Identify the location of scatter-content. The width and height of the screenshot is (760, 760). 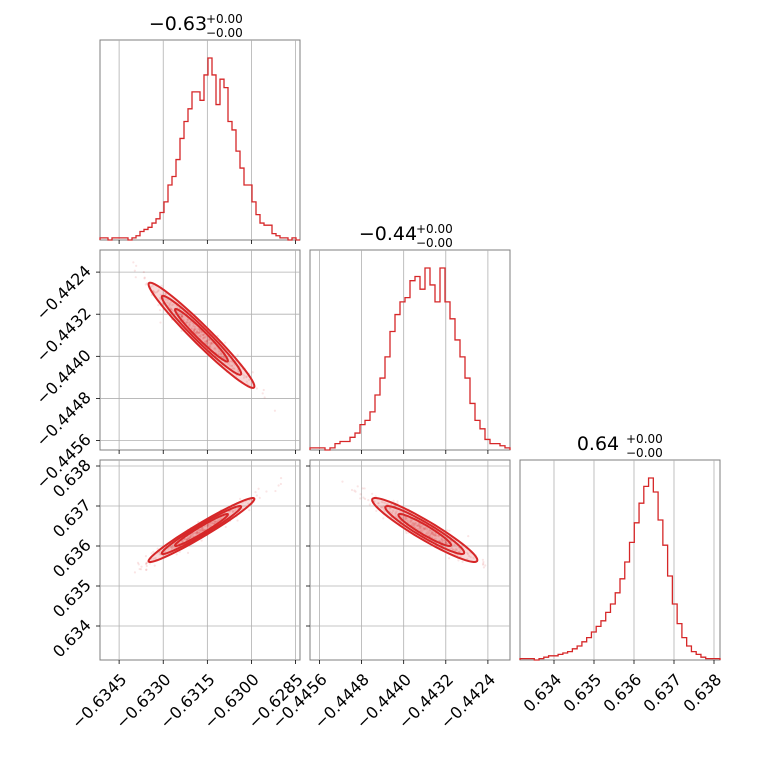
(414, 524).